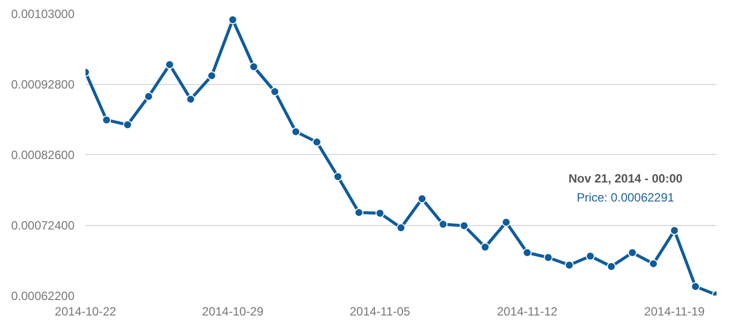  Describe the element at coordinates (43, 296) in the screenshot. I see `y-tick-label: 0.00062200` at that location.